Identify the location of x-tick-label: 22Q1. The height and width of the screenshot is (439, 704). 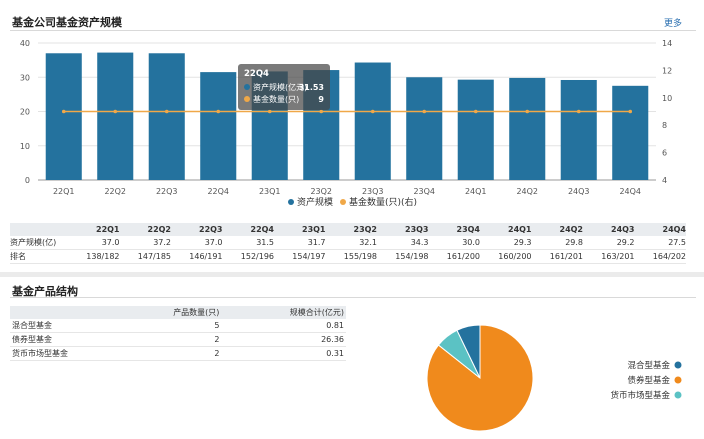
(64, 191).